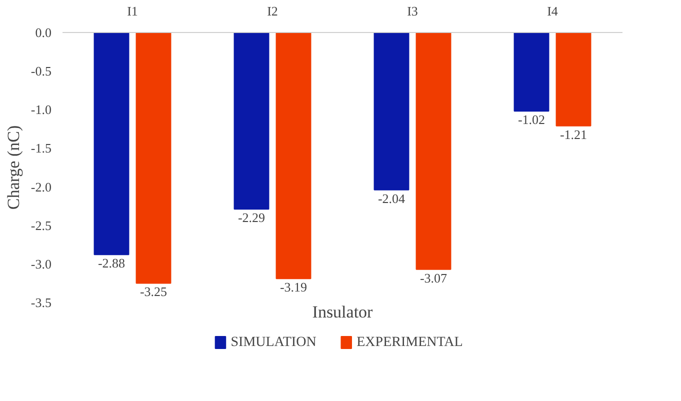 The width and height of the screenshot is (681, 401). I want to click on x-tick-label: I1, so click(132, 11).